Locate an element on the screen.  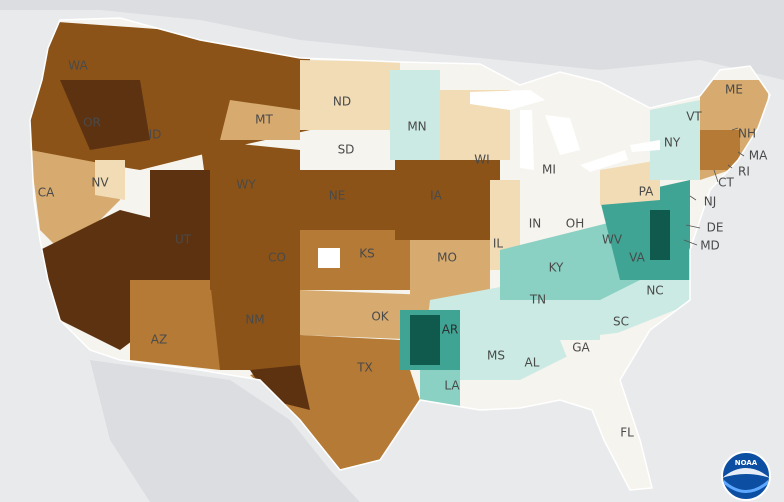
leader-nh is located at coordinates (735, 129).